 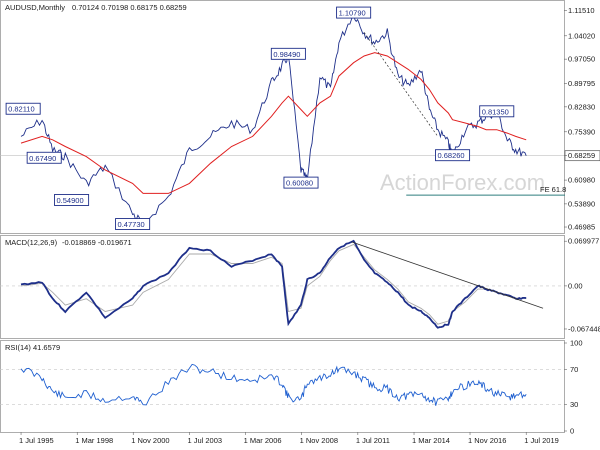 What do you see at coordinates (581, 131) in the screenshot?
I see `price-tick-label: 0.75390` at bounding box center [581, 131].